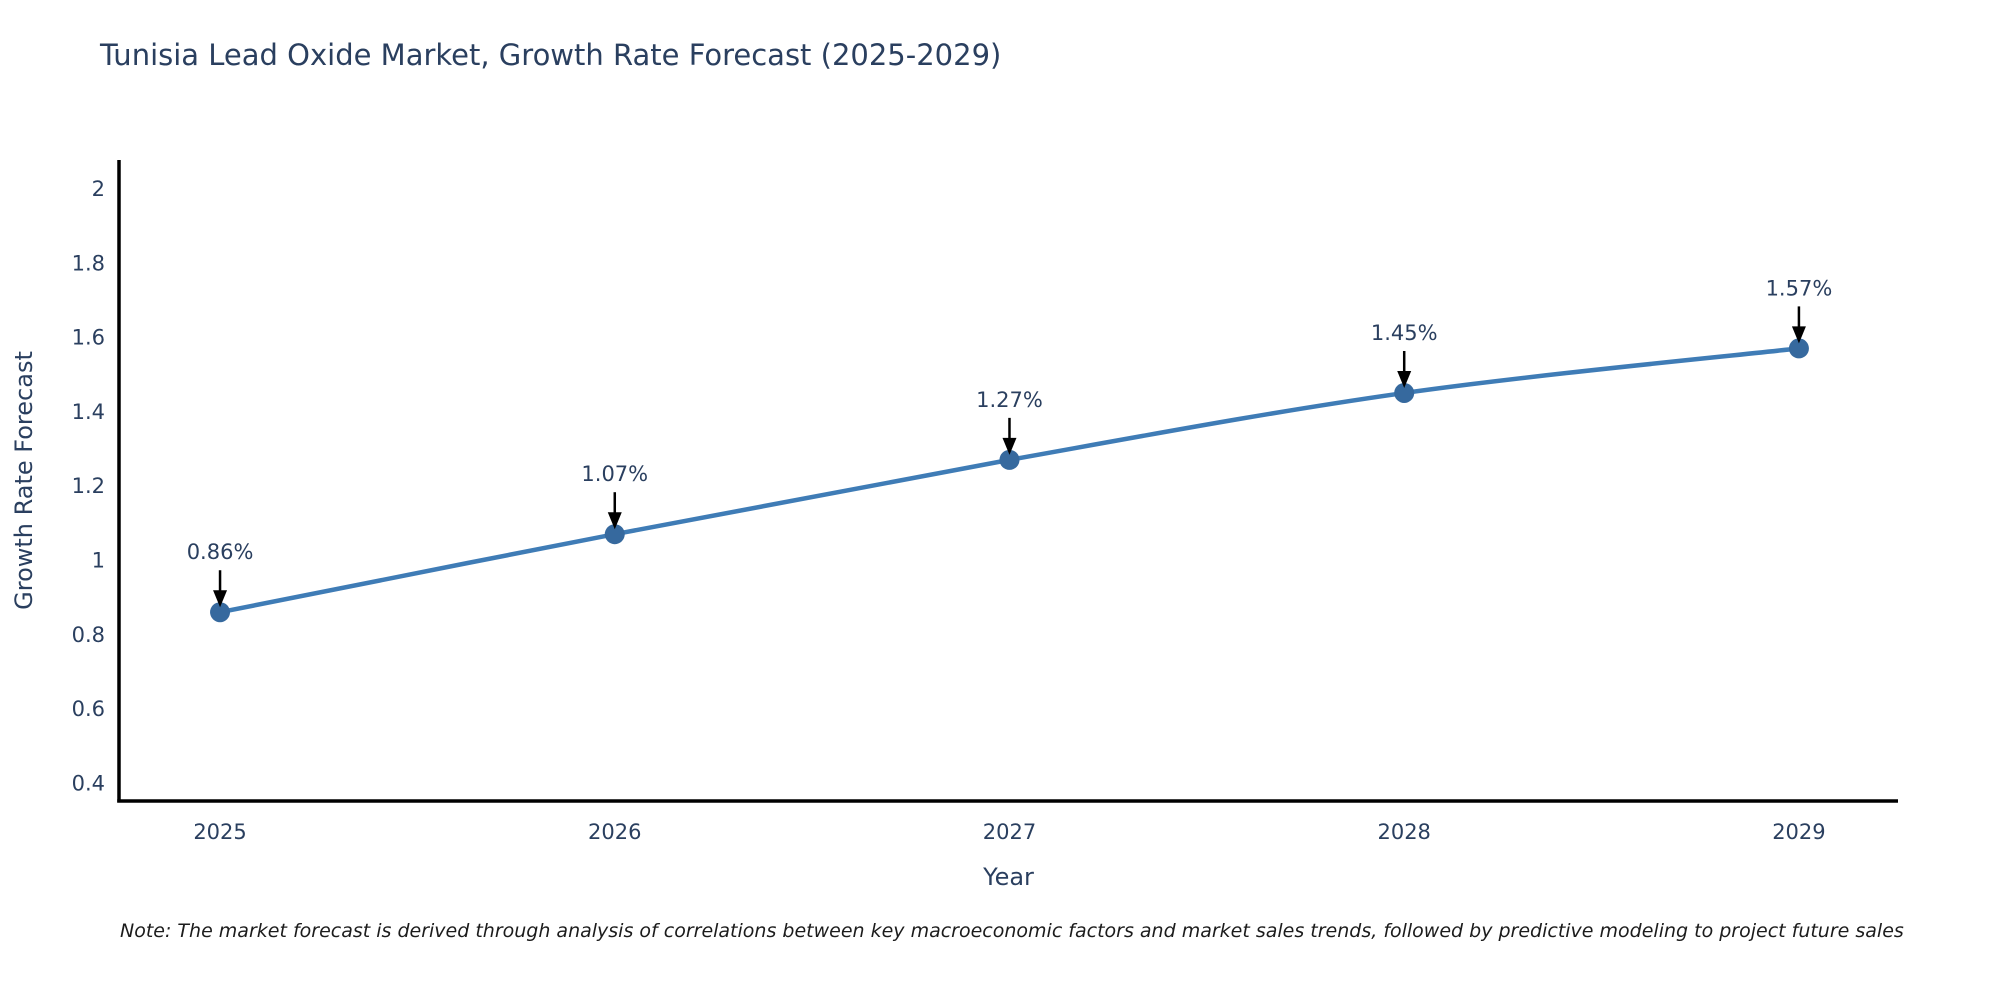 This screenshot has height=1000, width=2000. I want to click on data-point-2028, so click(1404, 392).